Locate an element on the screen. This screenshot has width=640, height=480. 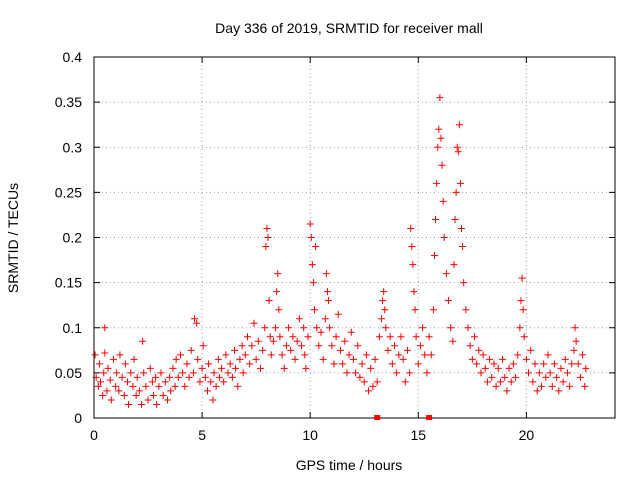
data-gap-marker is located at coordinates (377, 417).